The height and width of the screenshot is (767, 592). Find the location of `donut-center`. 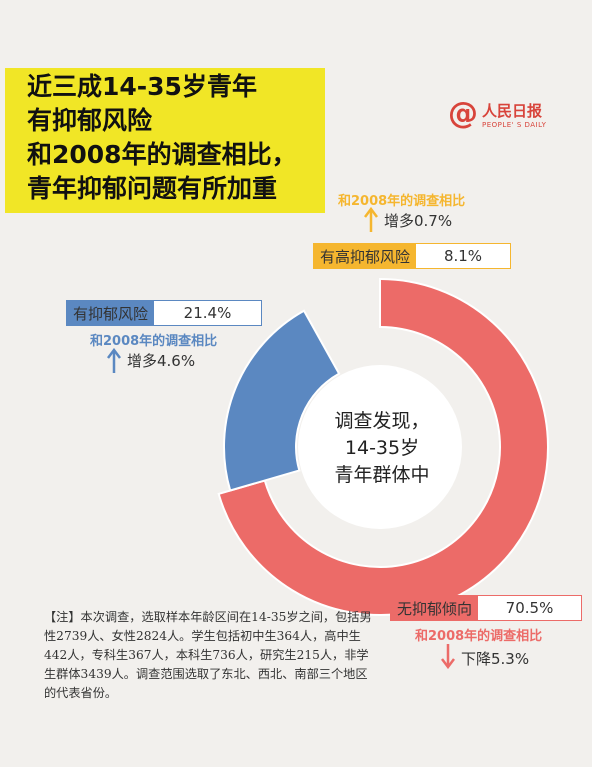

donut-center is located at coordinates (380, 447).